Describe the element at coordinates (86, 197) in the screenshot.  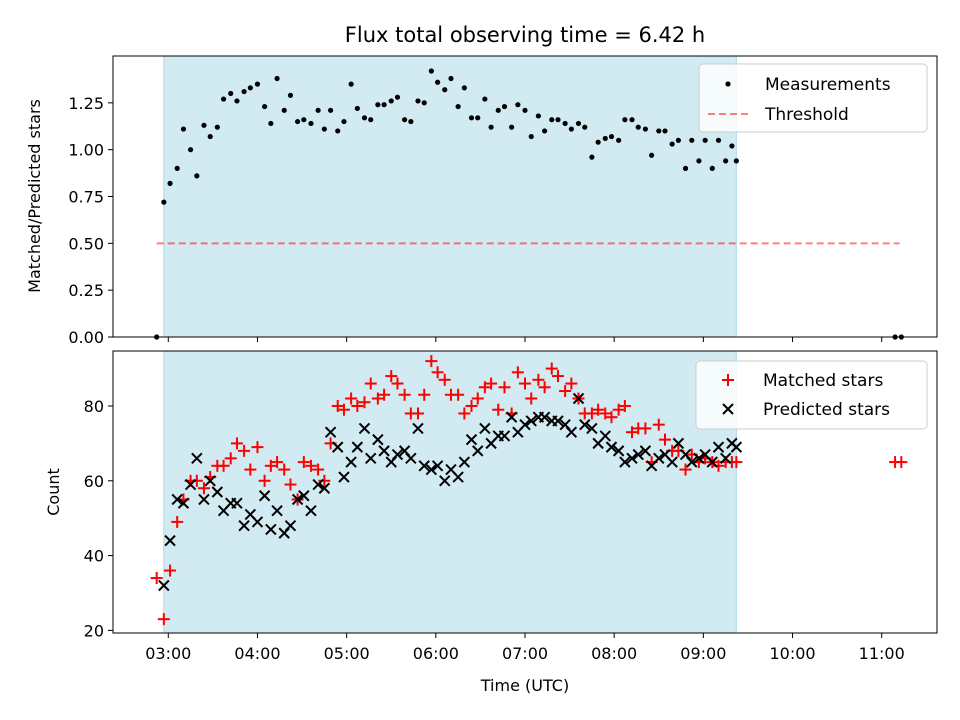
I see `top-y-tick-label: 0.75` at that location.